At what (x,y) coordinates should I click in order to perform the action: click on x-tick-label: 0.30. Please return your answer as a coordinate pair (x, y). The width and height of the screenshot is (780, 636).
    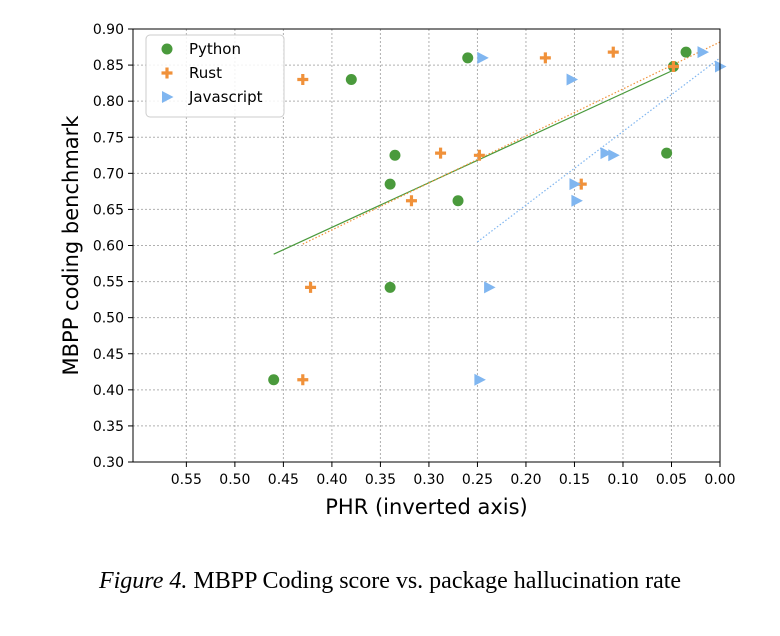
    Looking at the image, I should click on (428, 480).